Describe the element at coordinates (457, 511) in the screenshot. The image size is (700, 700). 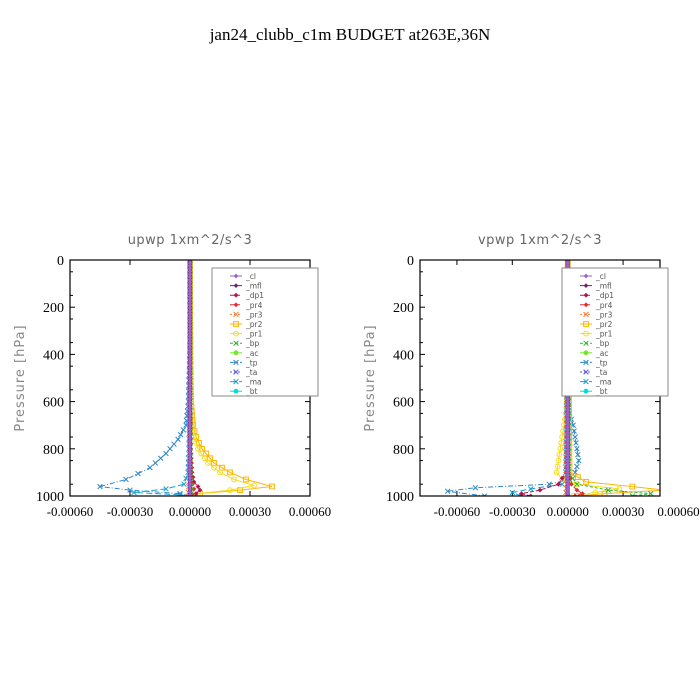
I see `x-tick-label: -0.00060` at that location.